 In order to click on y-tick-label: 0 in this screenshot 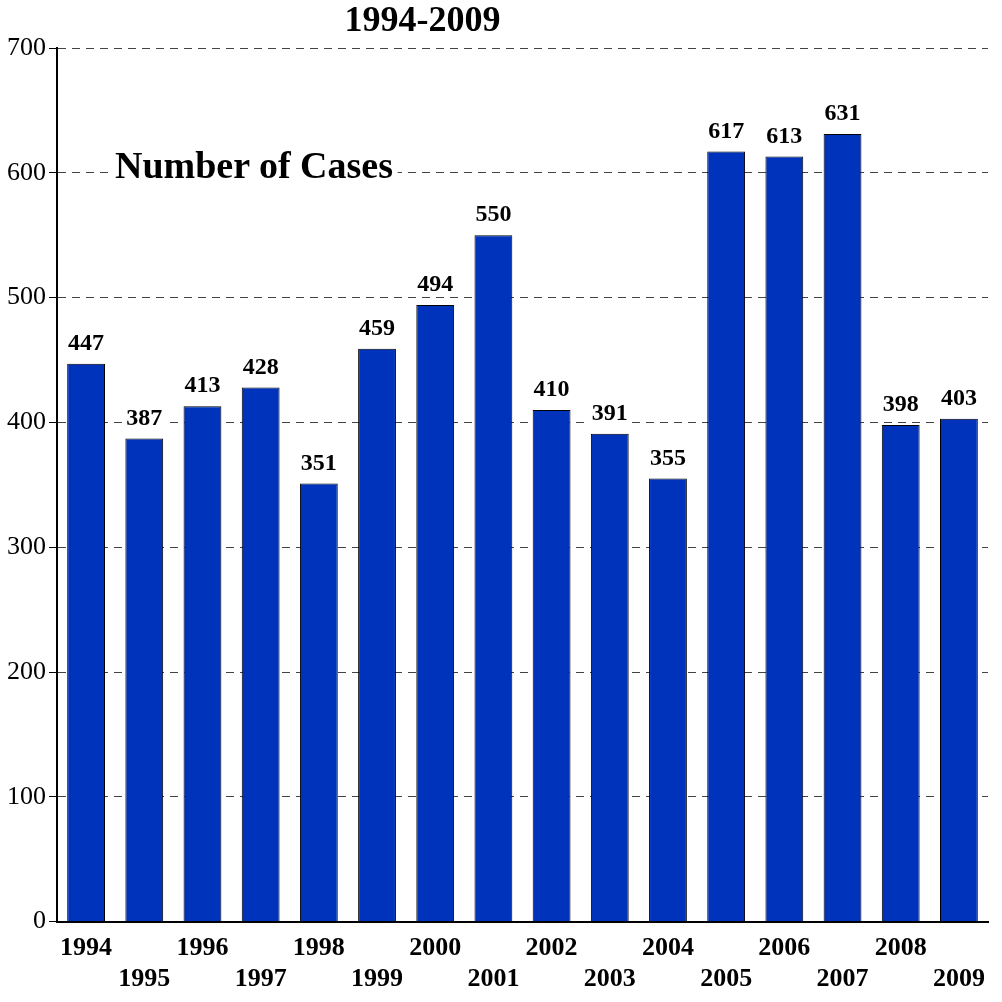, I will do `click(39, 920)`.